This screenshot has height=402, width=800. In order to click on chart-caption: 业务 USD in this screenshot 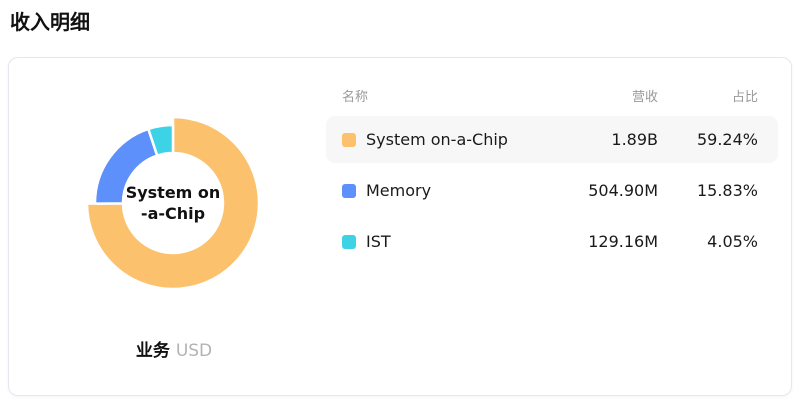, I will do `click(174, 348)`.